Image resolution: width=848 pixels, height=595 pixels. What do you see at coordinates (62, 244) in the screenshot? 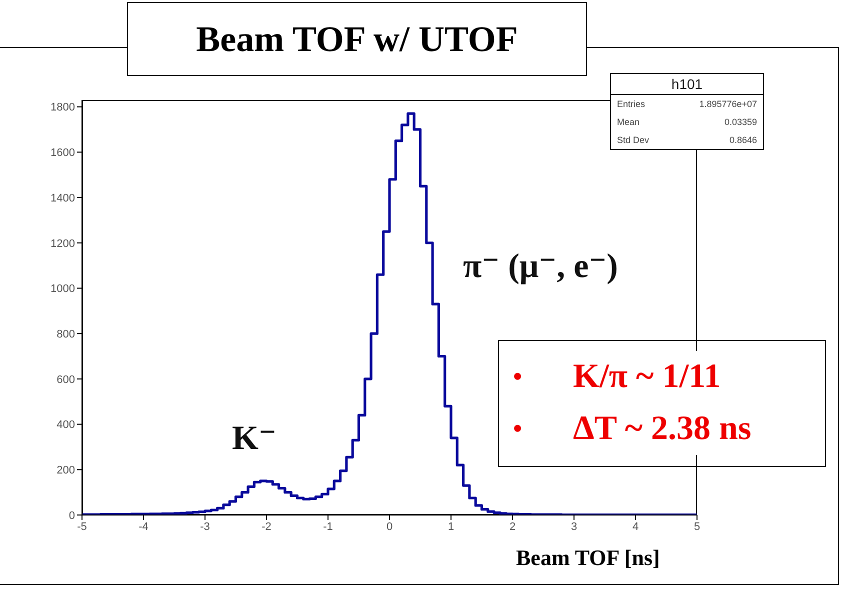
I see `y-tick-label: 1200` at bounding box center [62, 244].